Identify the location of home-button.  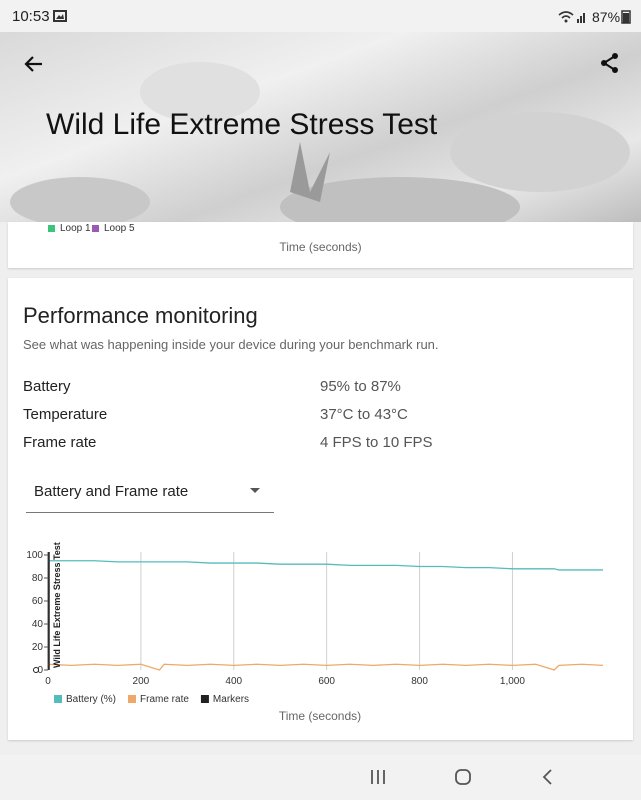
(463, 777).